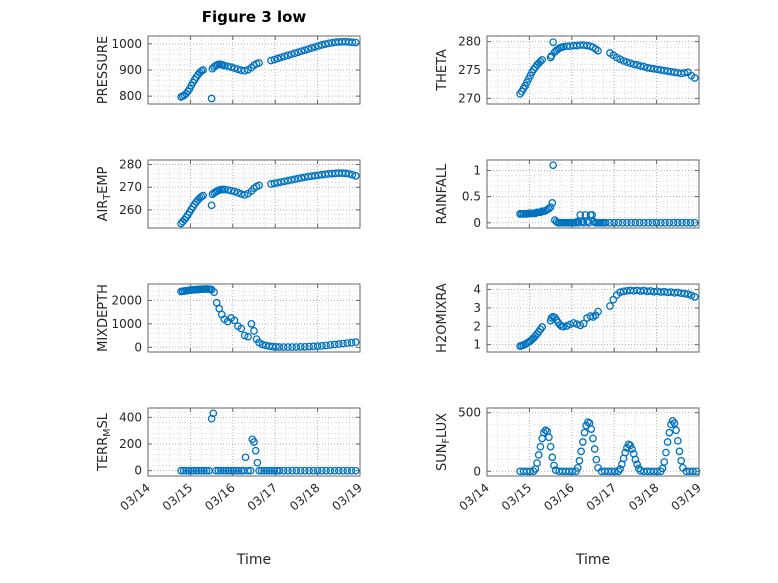  I want to click on svg-text: 275, so click(469, 70).